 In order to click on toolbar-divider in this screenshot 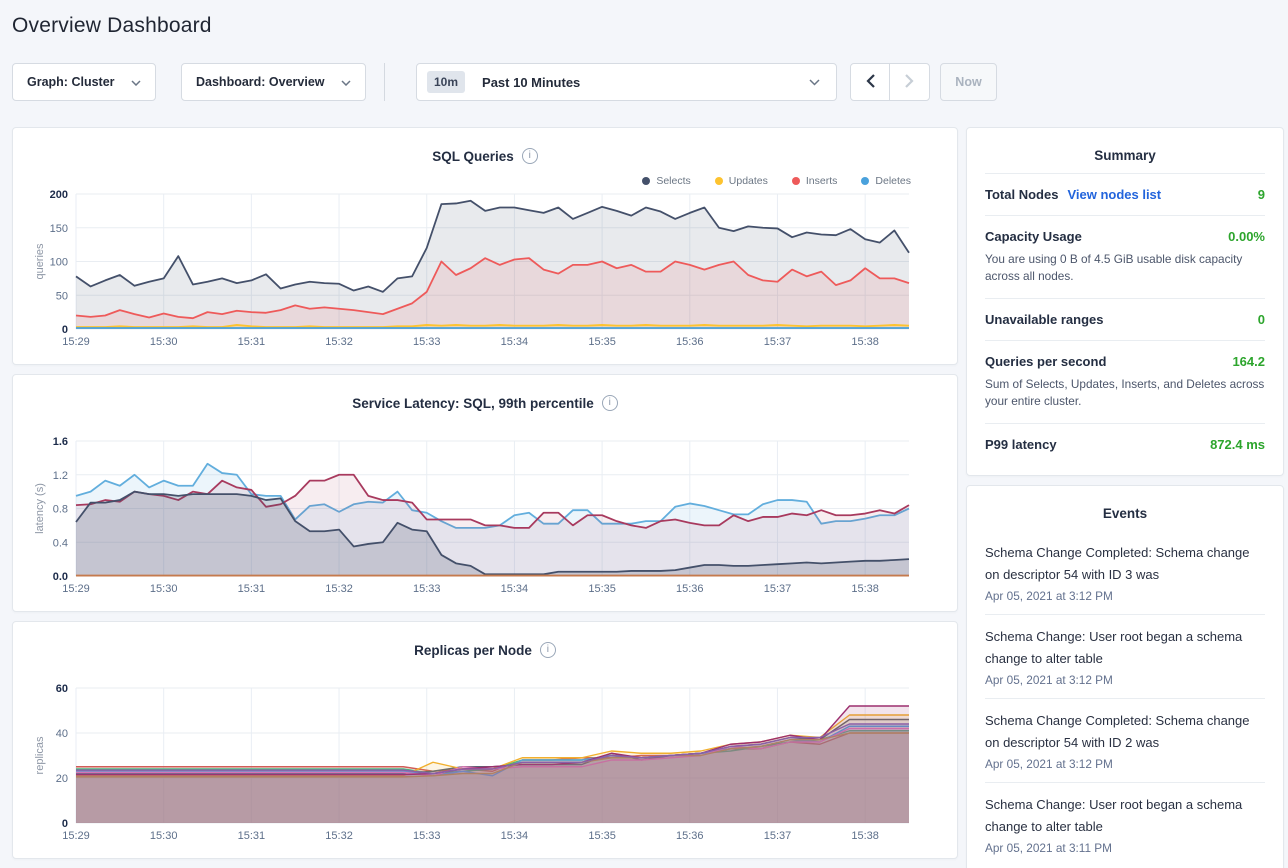, I will do `click(384, 82)`.